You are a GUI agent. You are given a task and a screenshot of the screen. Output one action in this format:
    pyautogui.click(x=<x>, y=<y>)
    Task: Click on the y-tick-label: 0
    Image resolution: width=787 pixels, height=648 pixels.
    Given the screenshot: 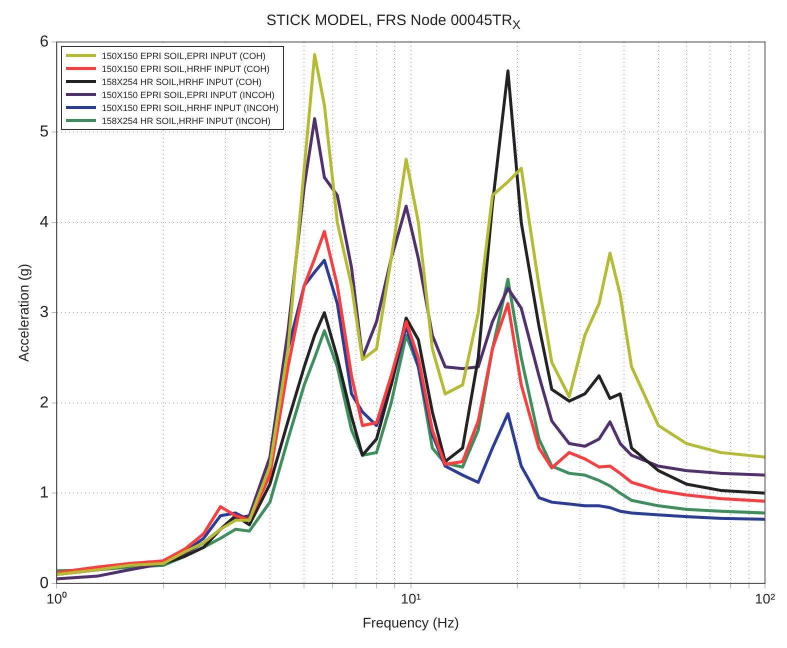 What is the action you would take?
    pyautogui.click(x=44, y=583)
    